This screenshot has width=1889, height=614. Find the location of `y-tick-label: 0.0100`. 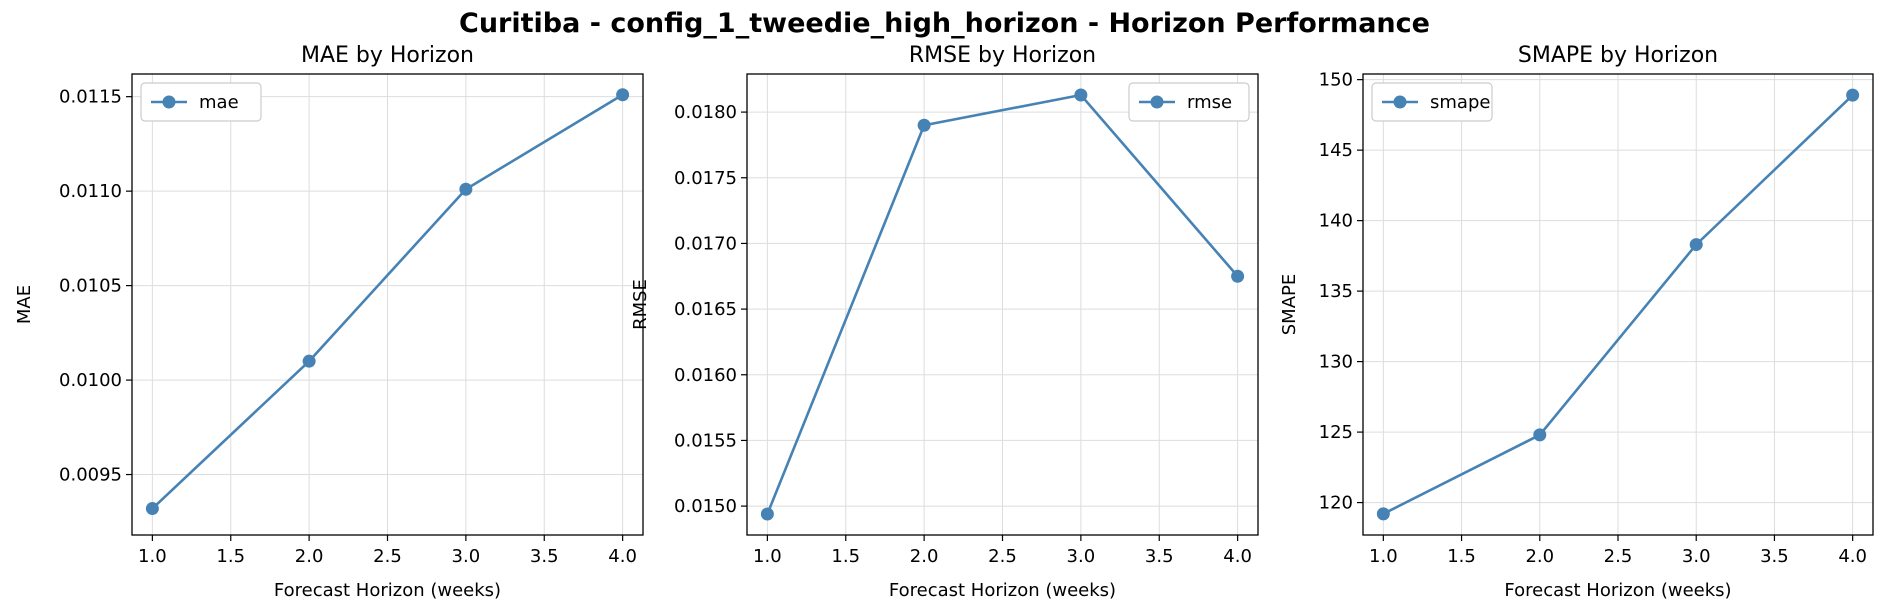

y-tick-label: 0.0100 is located at coordinates (90, 380).